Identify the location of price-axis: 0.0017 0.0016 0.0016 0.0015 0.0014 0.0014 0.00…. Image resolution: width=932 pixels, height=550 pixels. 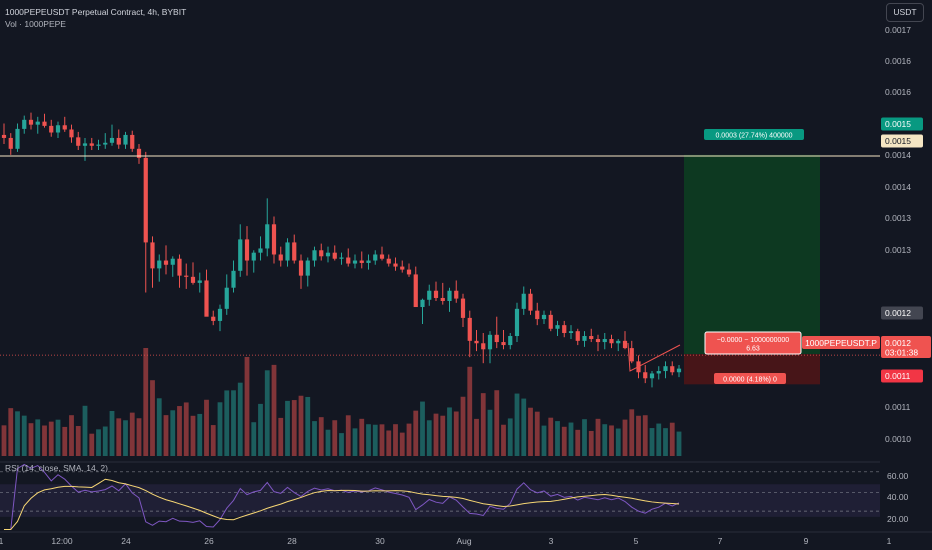
(906, 275).